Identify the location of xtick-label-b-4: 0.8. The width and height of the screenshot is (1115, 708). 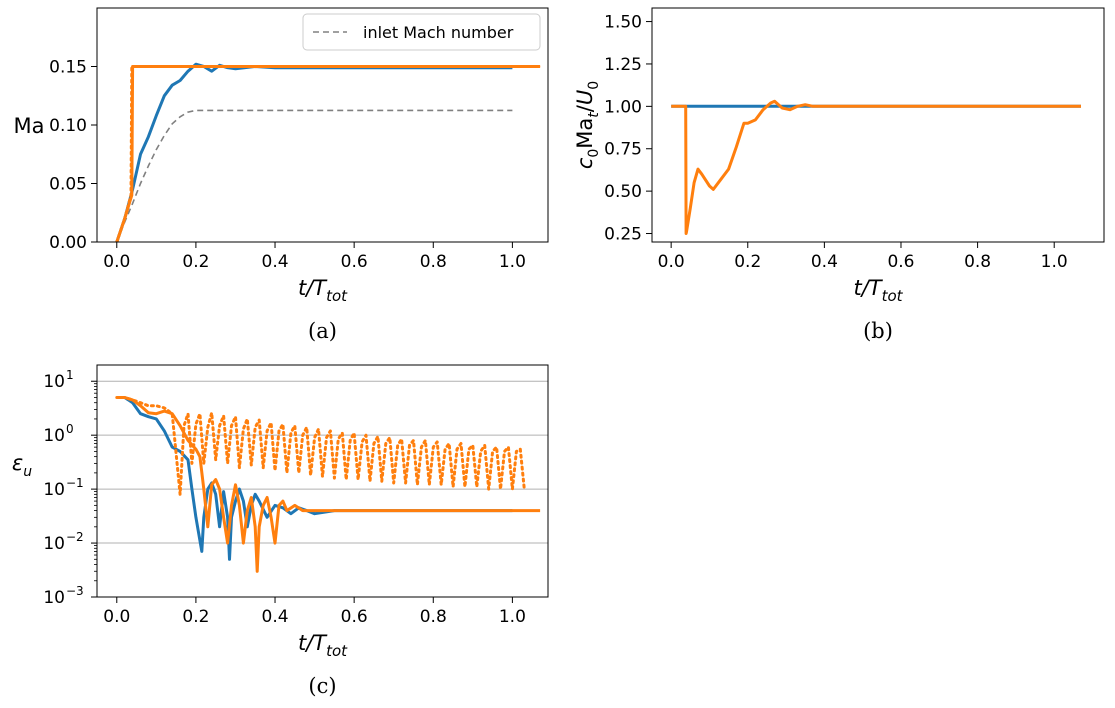
(977, 262).